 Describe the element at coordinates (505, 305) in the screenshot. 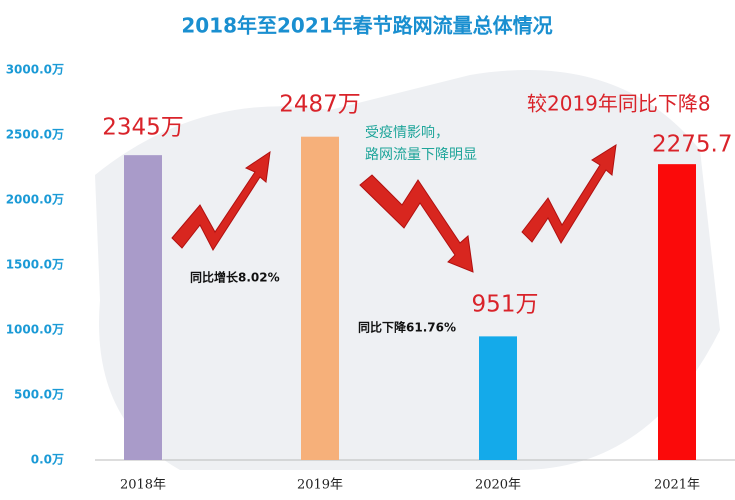

I see `value-label: 951万` at that location.